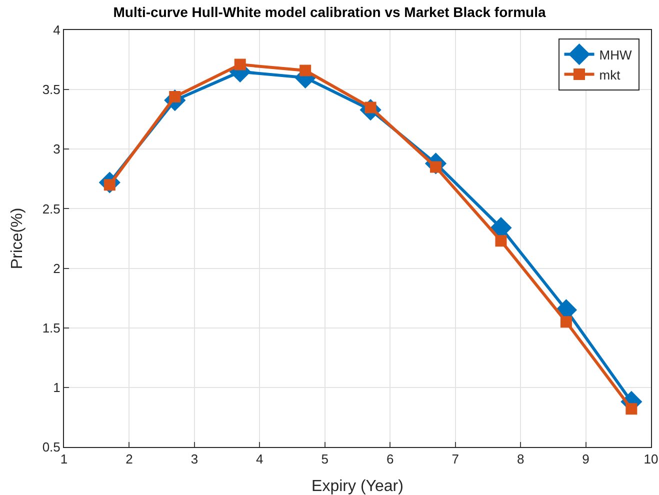 This screenshot has width=659, height=495. What do you see at coordinates (51, 328) in the screenshot?
I see `y-tick-label: 1.5` at bounding box center [51, 328].